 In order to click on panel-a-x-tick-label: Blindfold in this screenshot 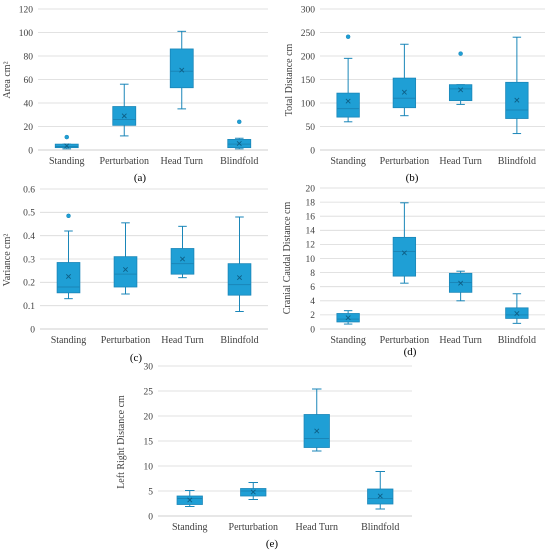, I will do `click(239, 161)`.